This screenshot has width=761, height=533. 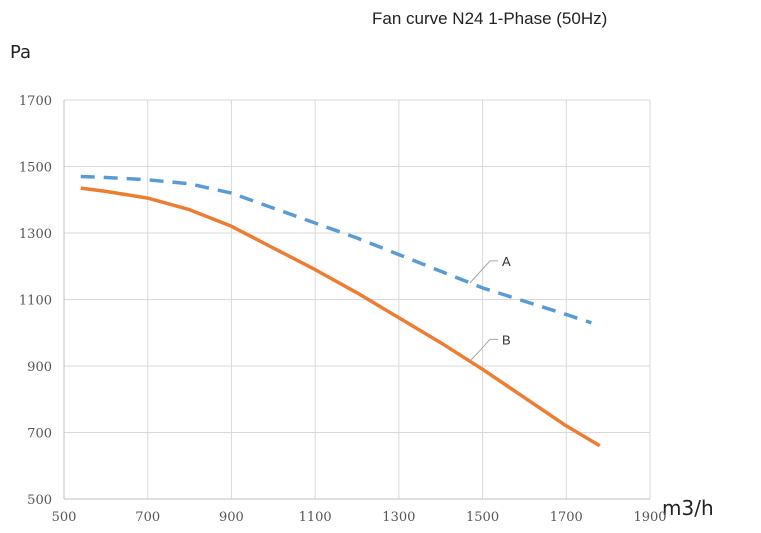 What do you see at coordinates (39, 367) in the screenshot?
I see `y-tick-label: 900` at bounding box center [39, 367].